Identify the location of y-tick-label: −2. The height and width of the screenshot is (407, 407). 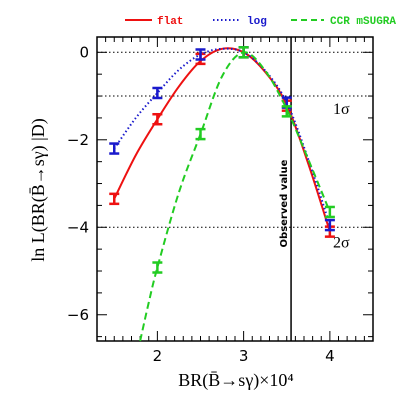
(78, 140).